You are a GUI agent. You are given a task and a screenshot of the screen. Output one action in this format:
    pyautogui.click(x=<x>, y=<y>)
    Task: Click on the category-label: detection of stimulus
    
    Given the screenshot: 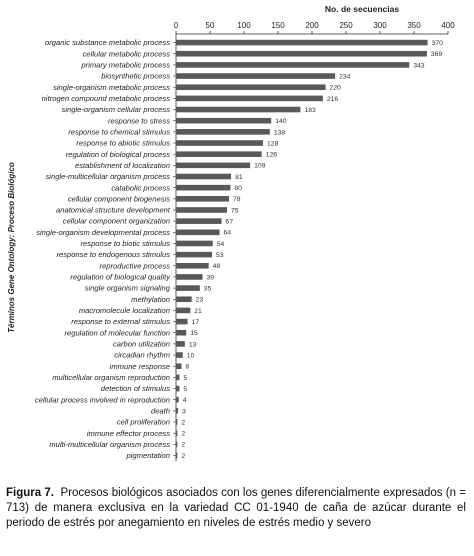 What is the action you would take?
    pyautogui.click(x=135, y=388)
    